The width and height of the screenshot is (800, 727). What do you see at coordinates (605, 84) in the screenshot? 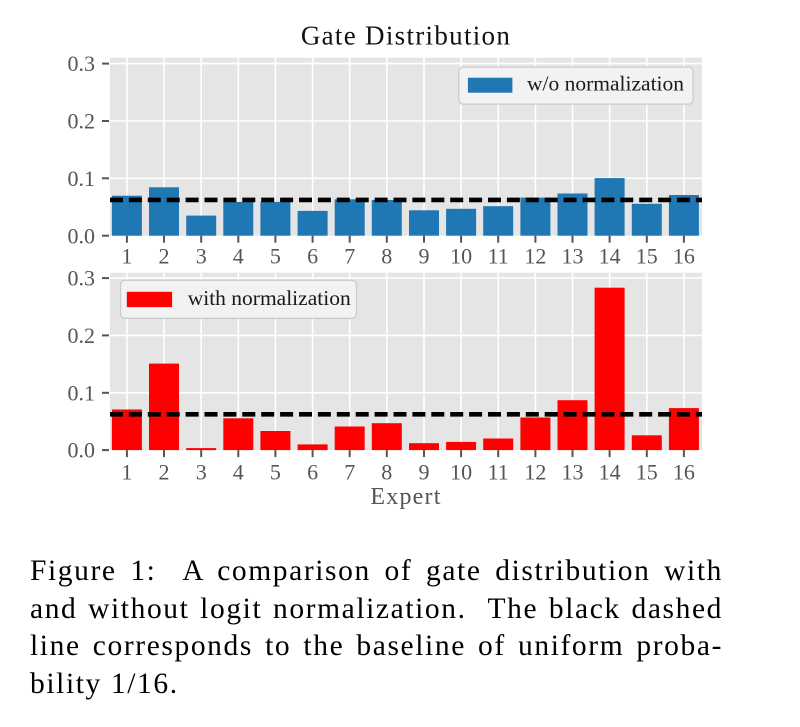
I see `svg-text: w/o normalization` at bounding box center [605, 84].